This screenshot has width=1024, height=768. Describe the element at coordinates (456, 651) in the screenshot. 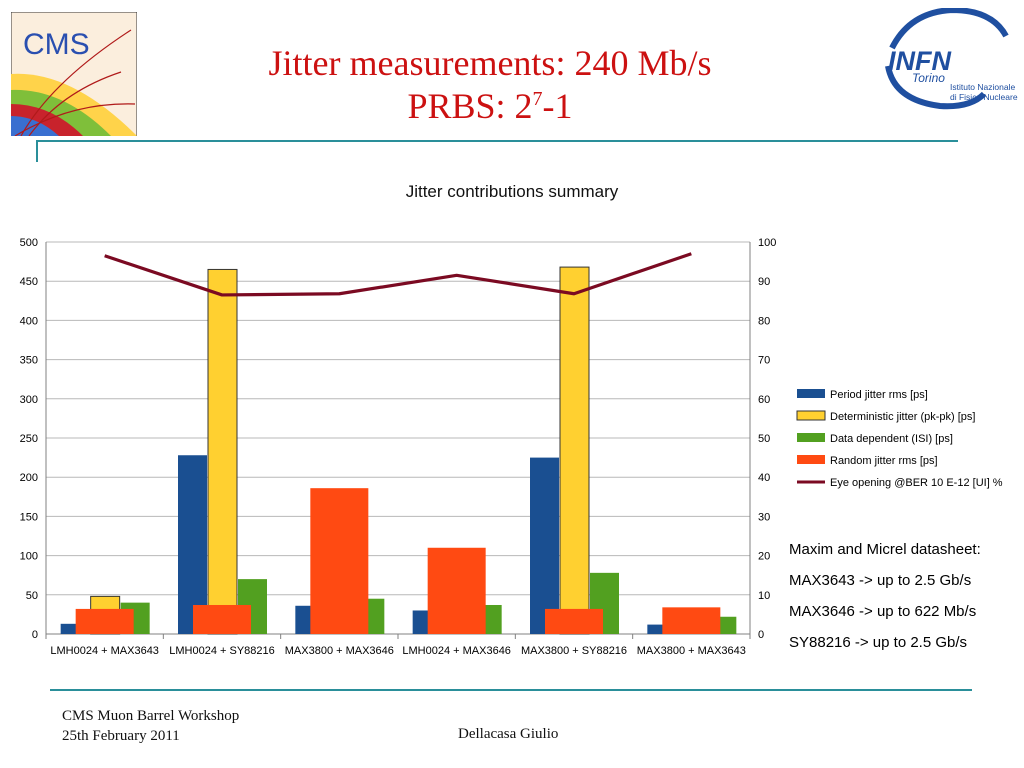

I see `x-tick-label: LMH0024 + MAX3646` at that location.